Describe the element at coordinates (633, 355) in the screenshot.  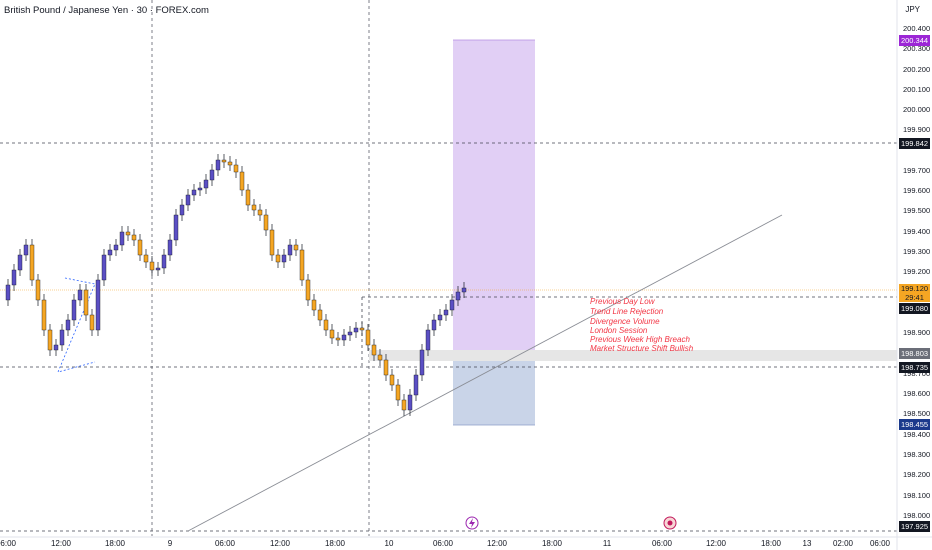
I see `entry-band` at that location.